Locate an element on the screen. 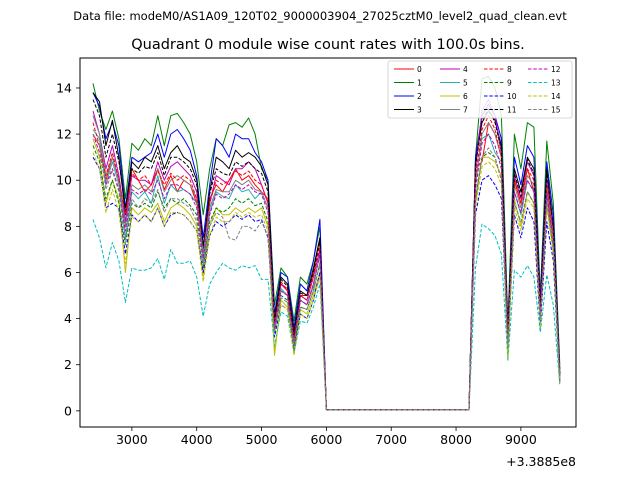 This screenshot has height=480, width=640. y-tick-label: 2 is located at coordinates (68, 364).